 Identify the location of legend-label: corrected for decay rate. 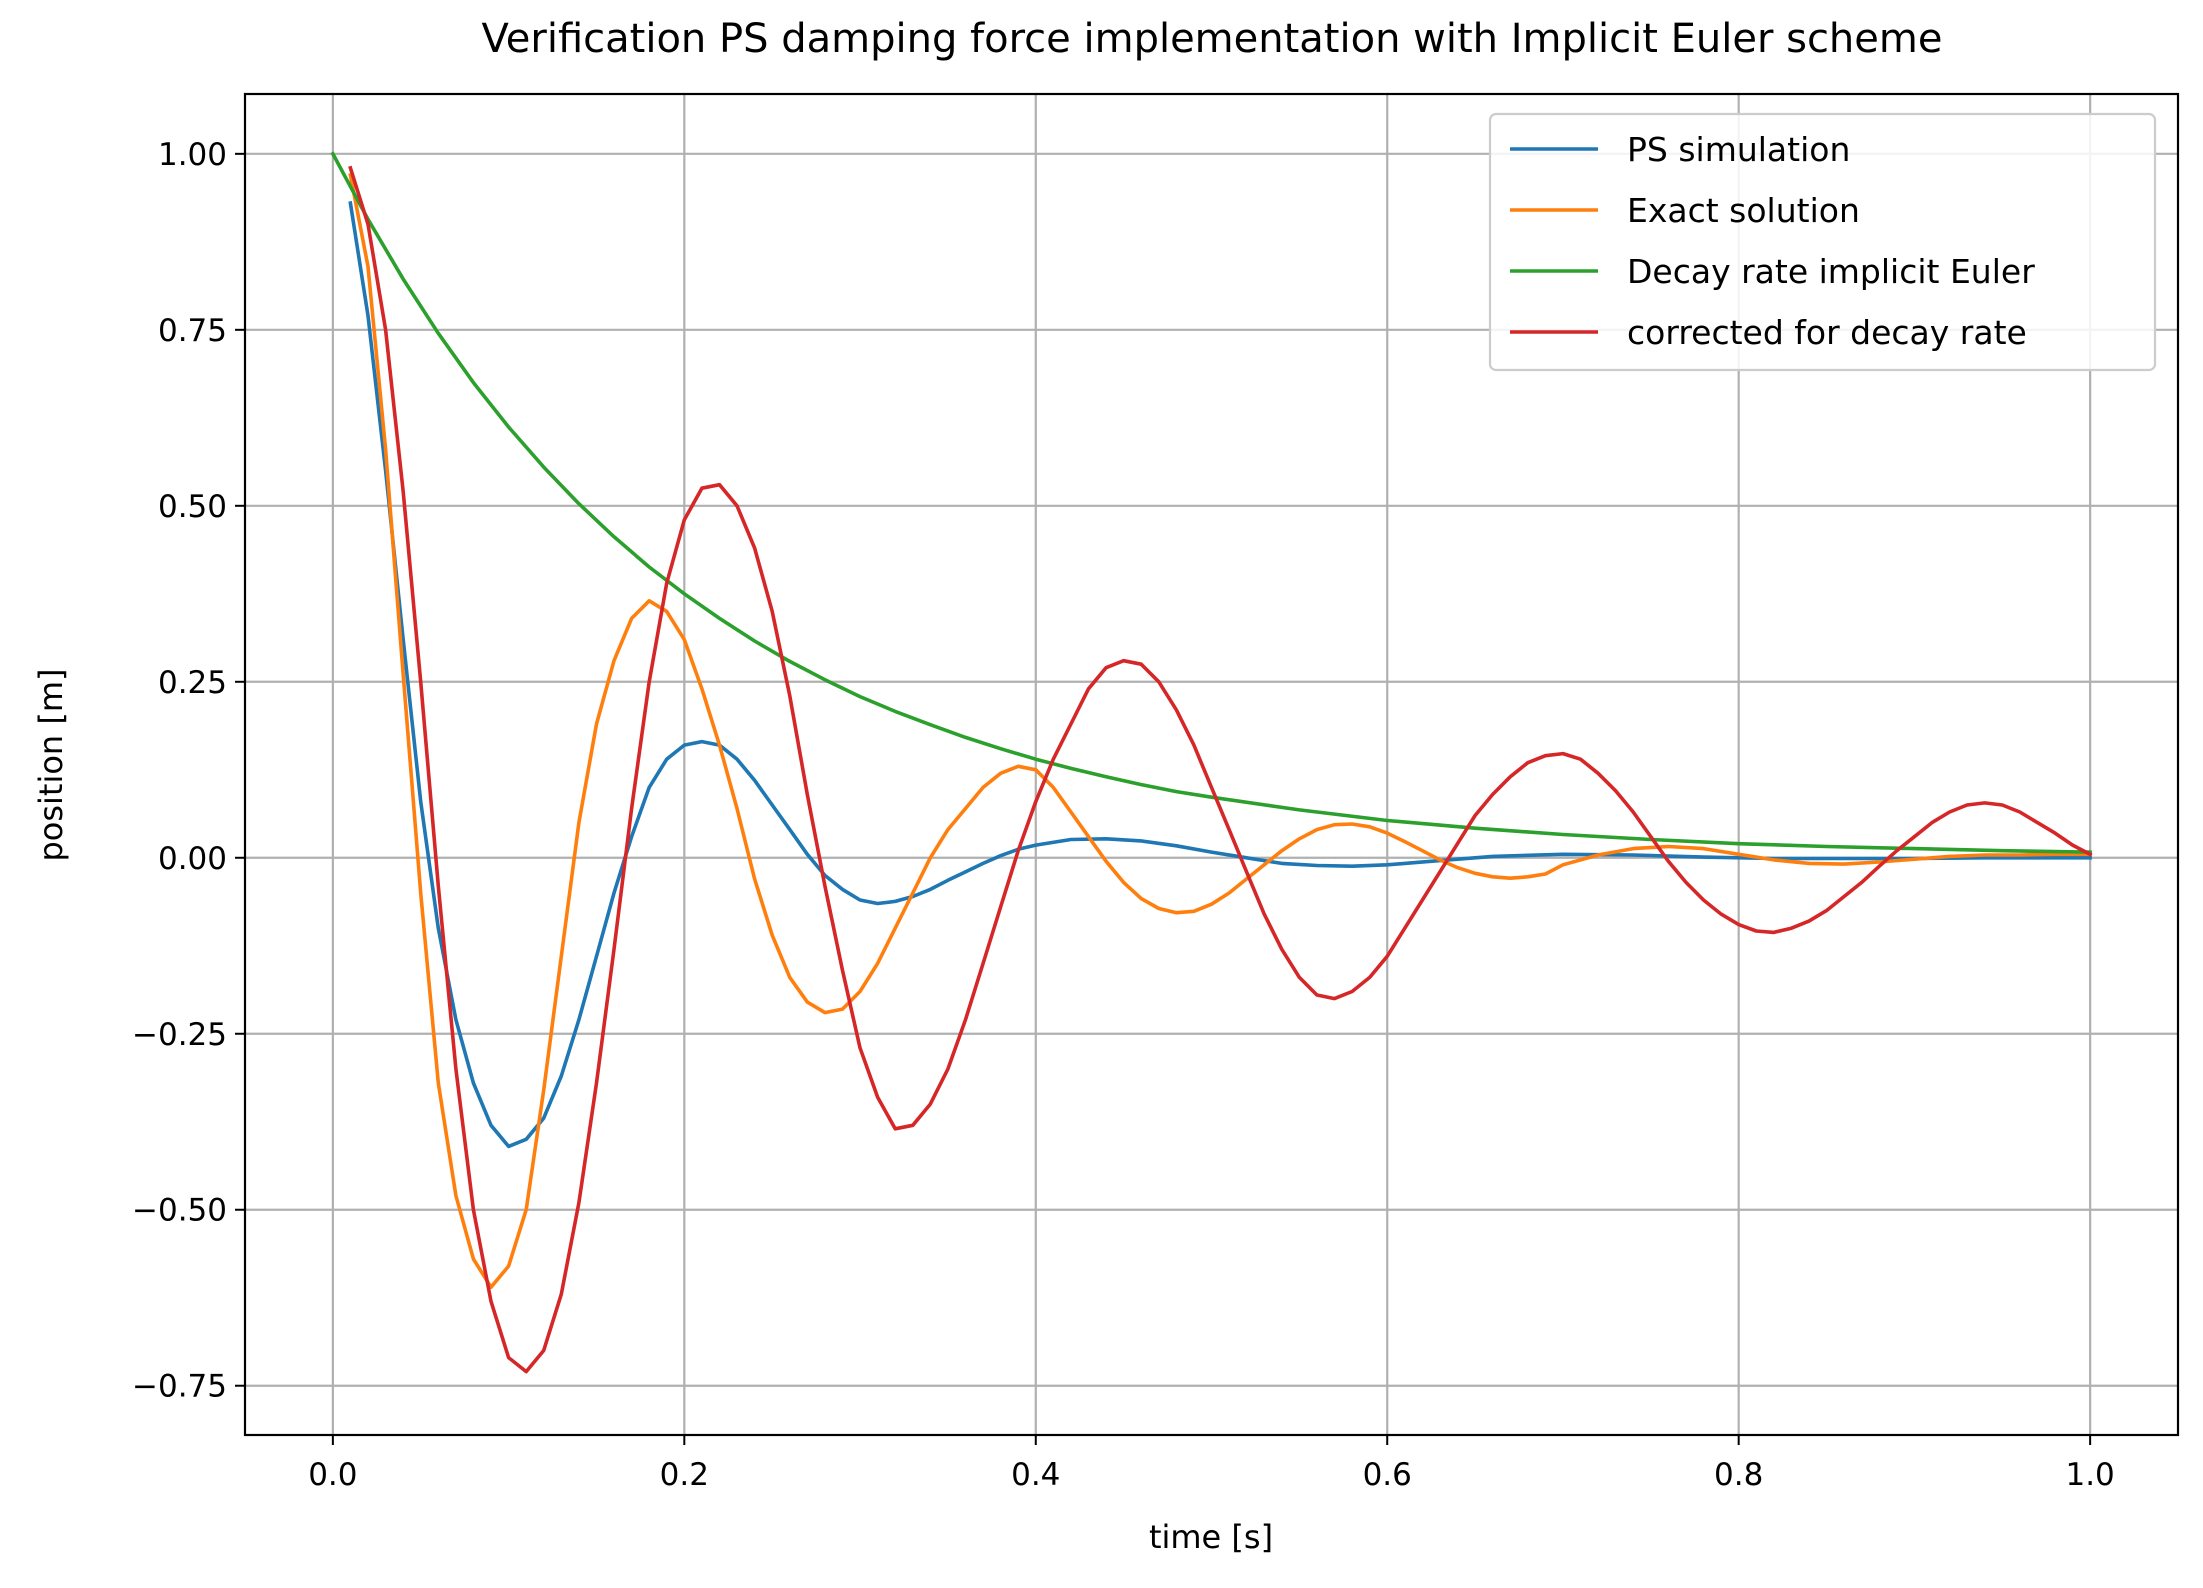
(1827, 332).